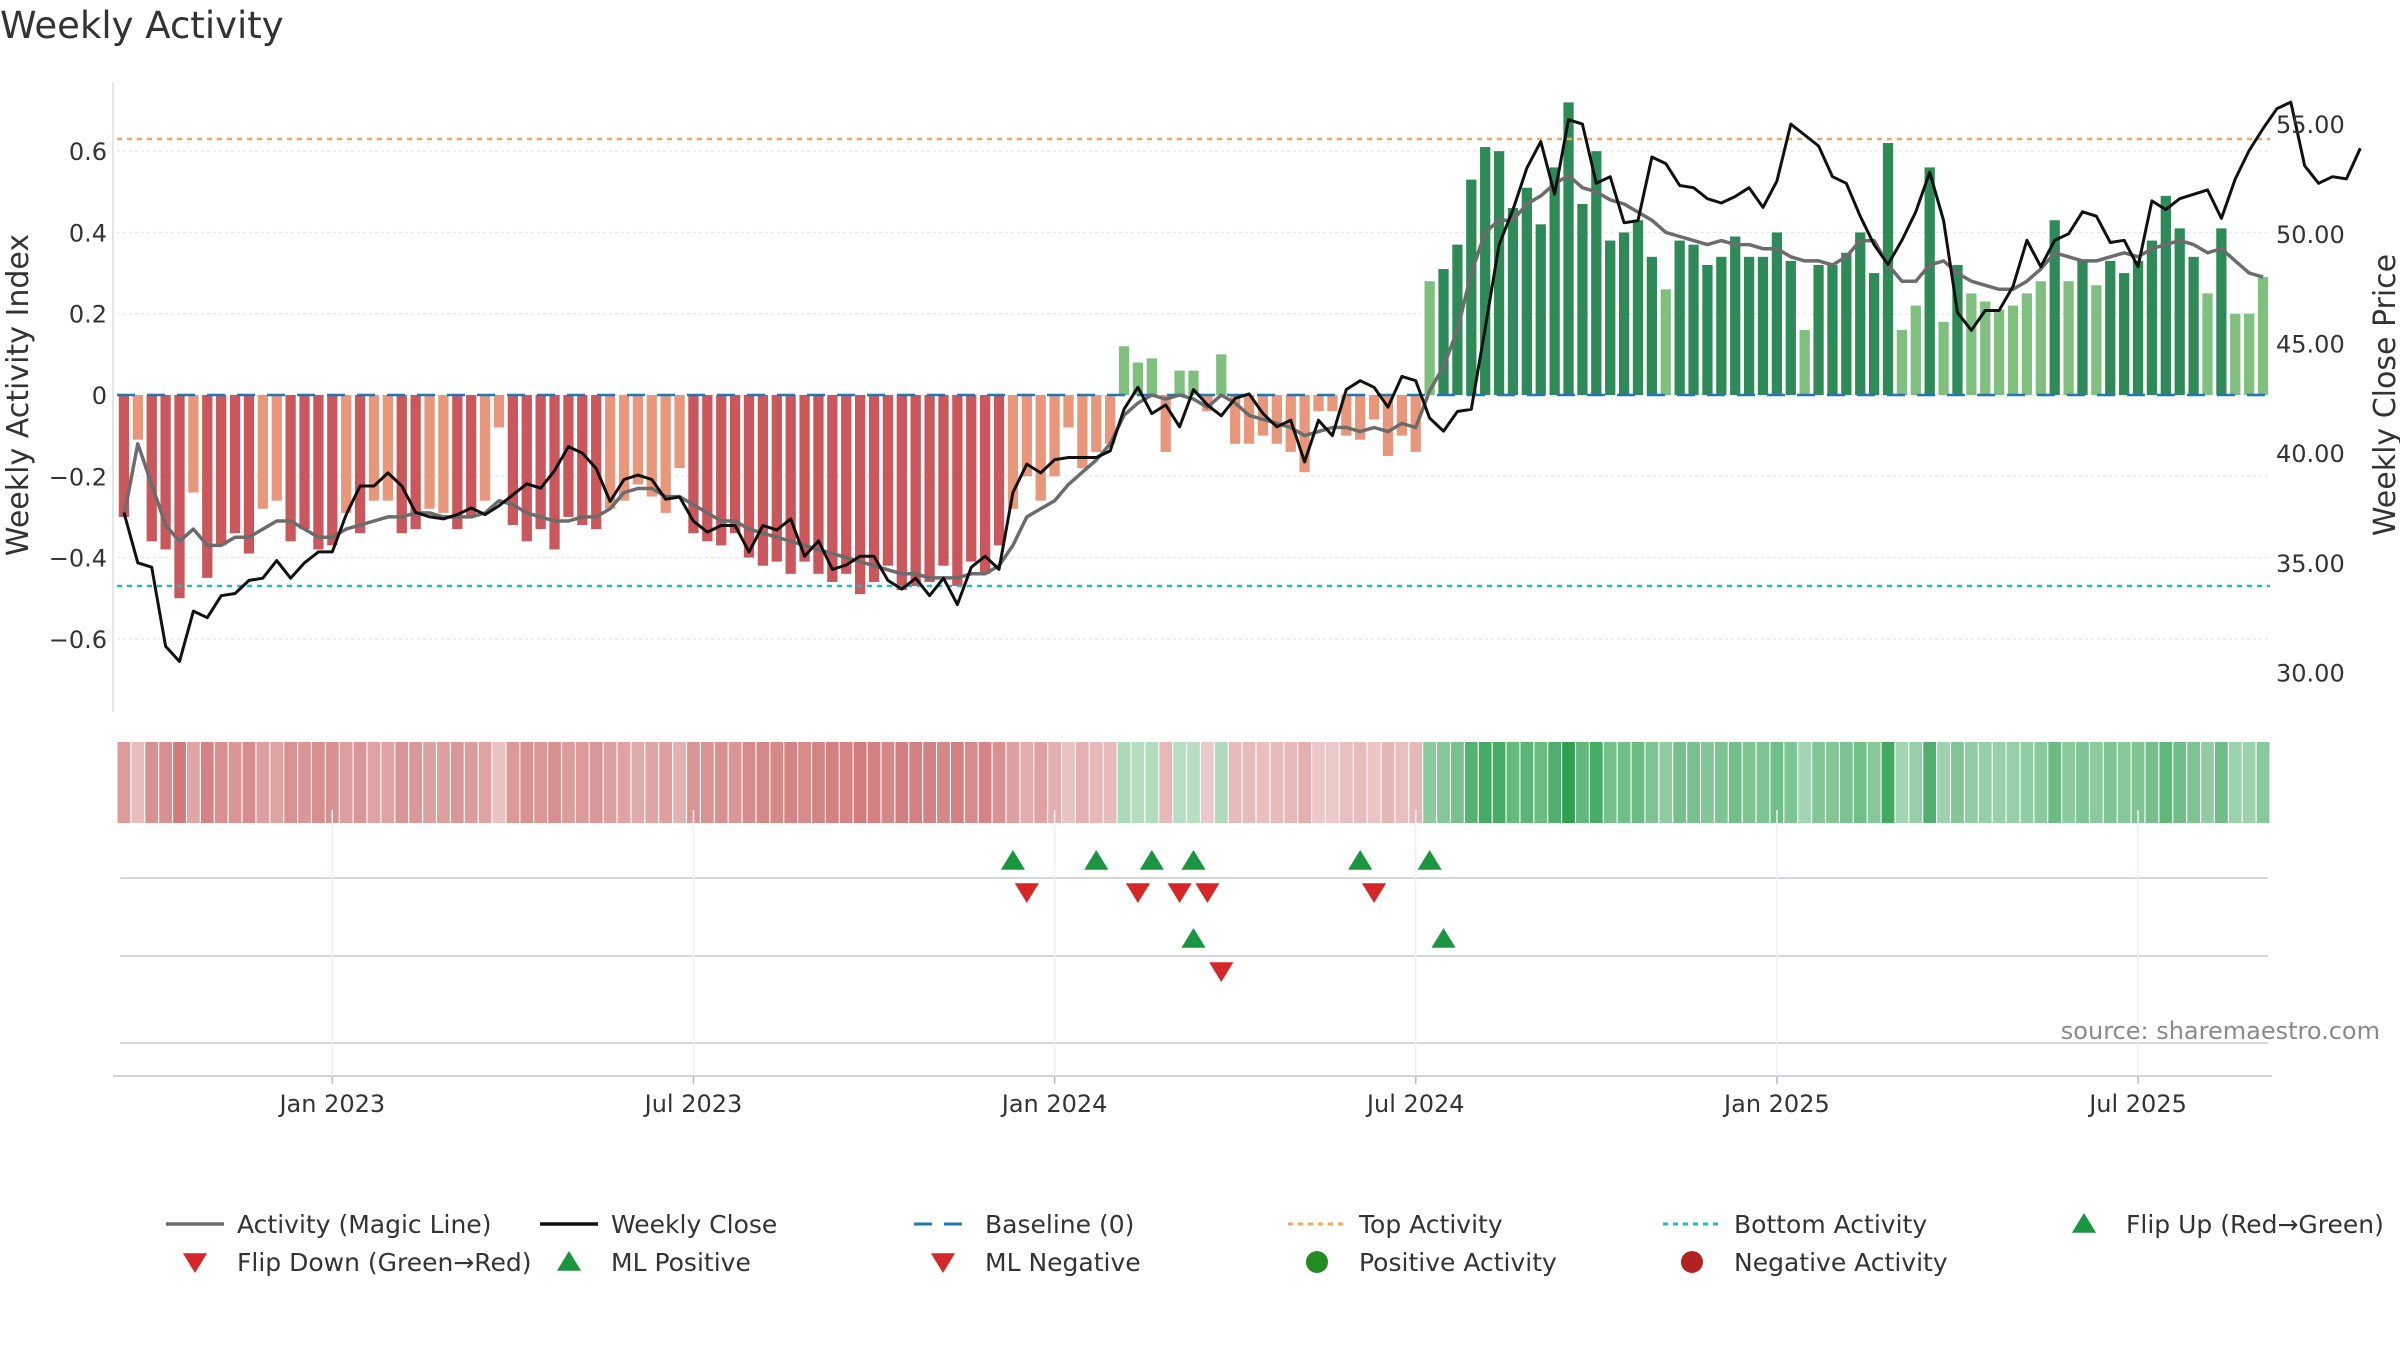 Image resolution: width=2400 pixels, height=1350 pixels. What do you see at coordinates (2310, 344) in the screenshot?
I see `right-tick-label: 45.00` at bounding box center [2310, 344].